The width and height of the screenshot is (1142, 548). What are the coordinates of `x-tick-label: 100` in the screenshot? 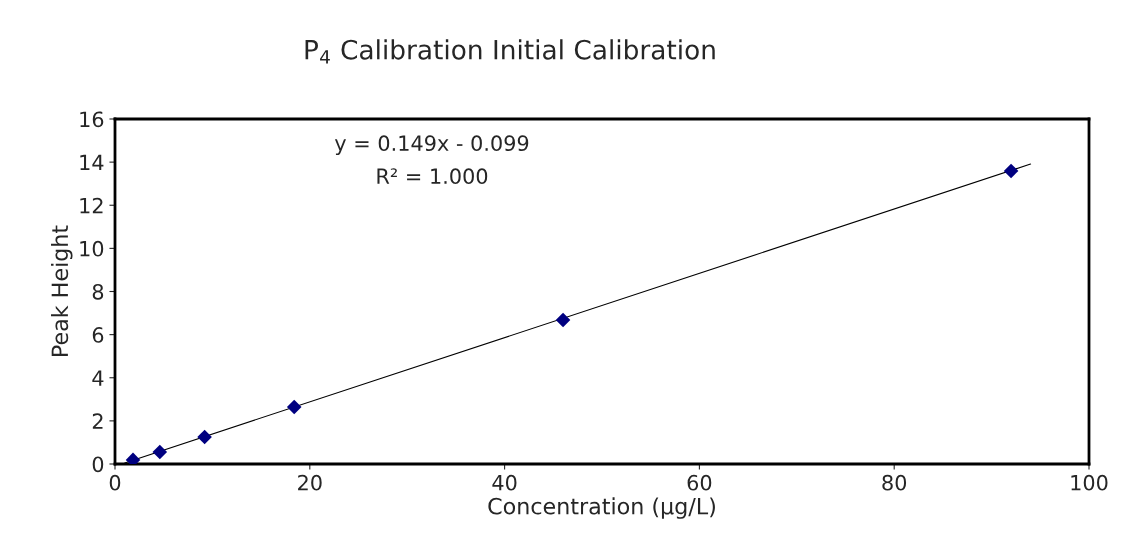 It's located at (1089, 482).